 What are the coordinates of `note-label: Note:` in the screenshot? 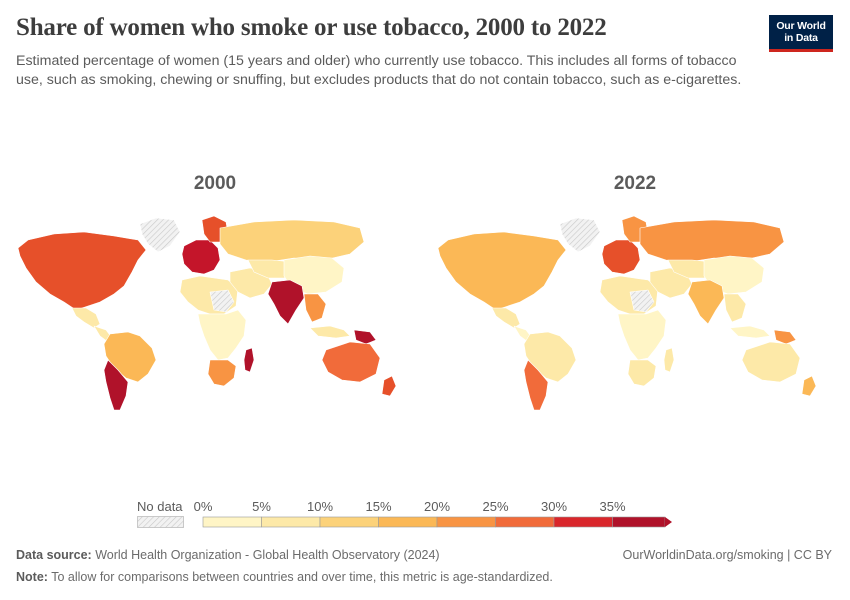 It's located at (32, 577).